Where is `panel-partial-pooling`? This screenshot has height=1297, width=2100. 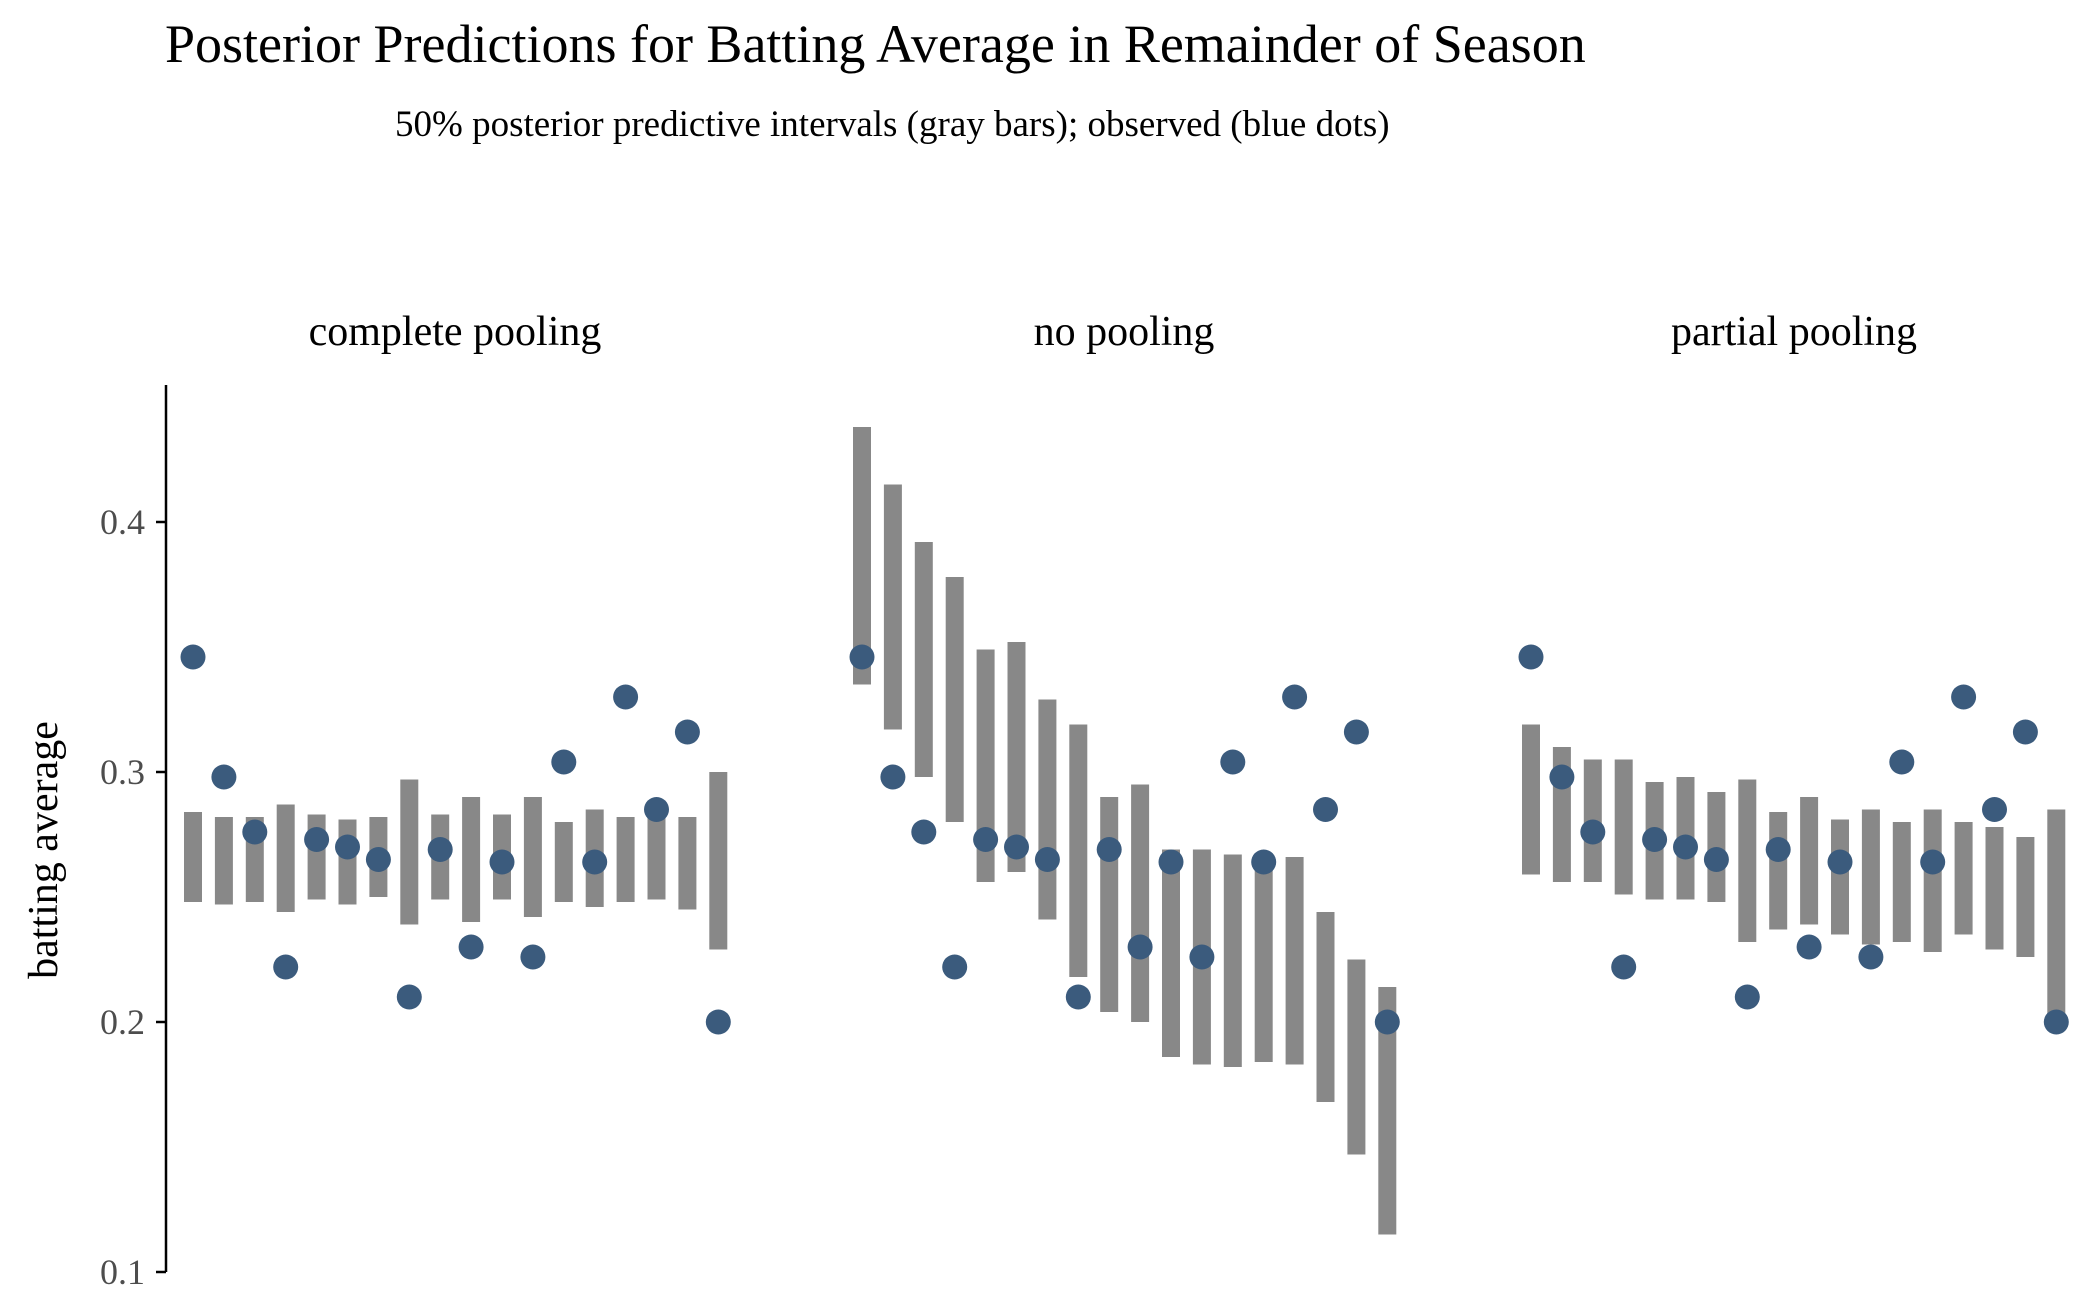 panel-partial-pooling is located at coordinates (1793, 839).